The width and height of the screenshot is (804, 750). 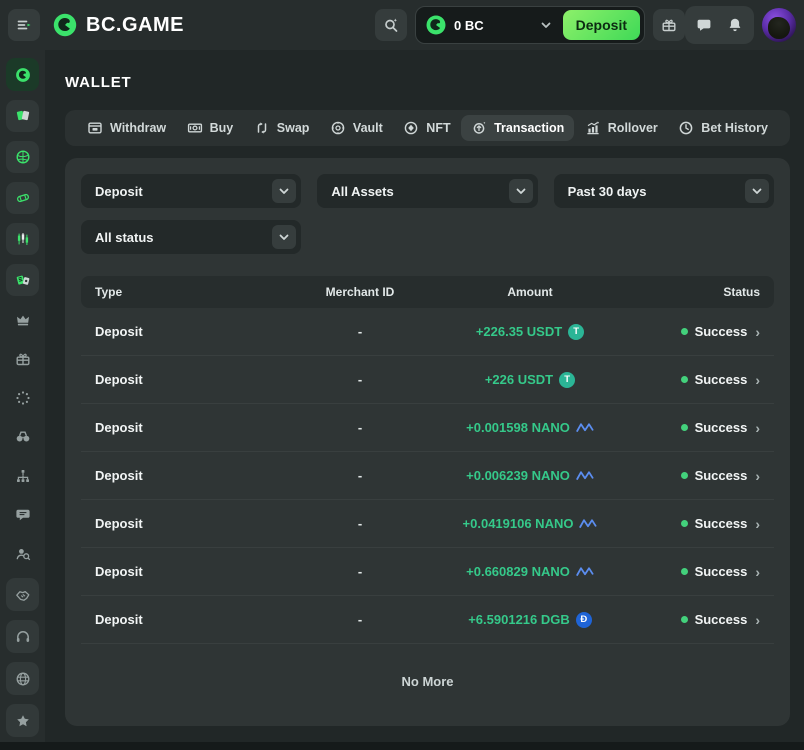 I want to click on tab-label: Swap, so click(x=293, y=128).